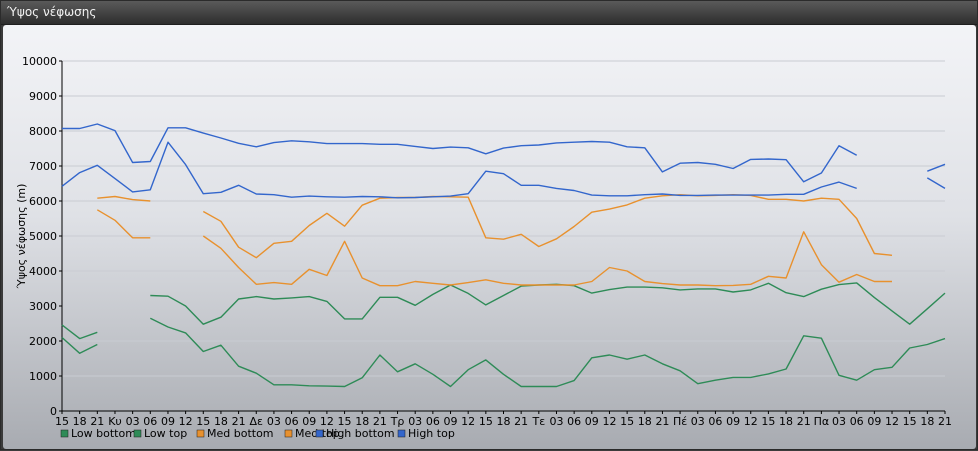 The width and height of the screenshot is (978, 451). Describe the element at coordinates (397, 421) in the screenshot. I see `x-tick-label: Τρ` at that location.